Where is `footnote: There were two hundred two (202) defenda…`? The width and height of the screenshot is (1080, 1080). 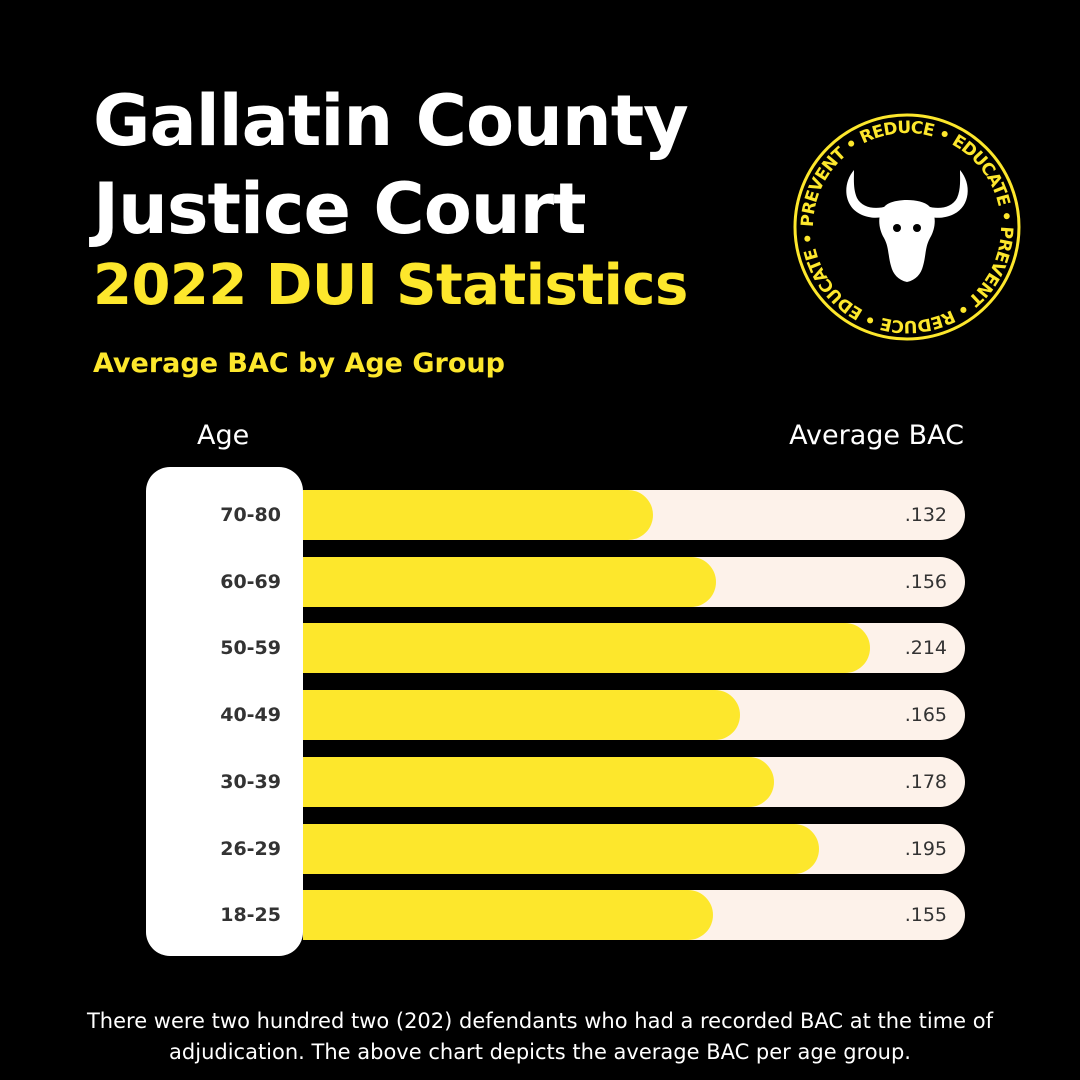
footnote: There were two hundred two (202) defenda… is located at coordinates (540, 1036).